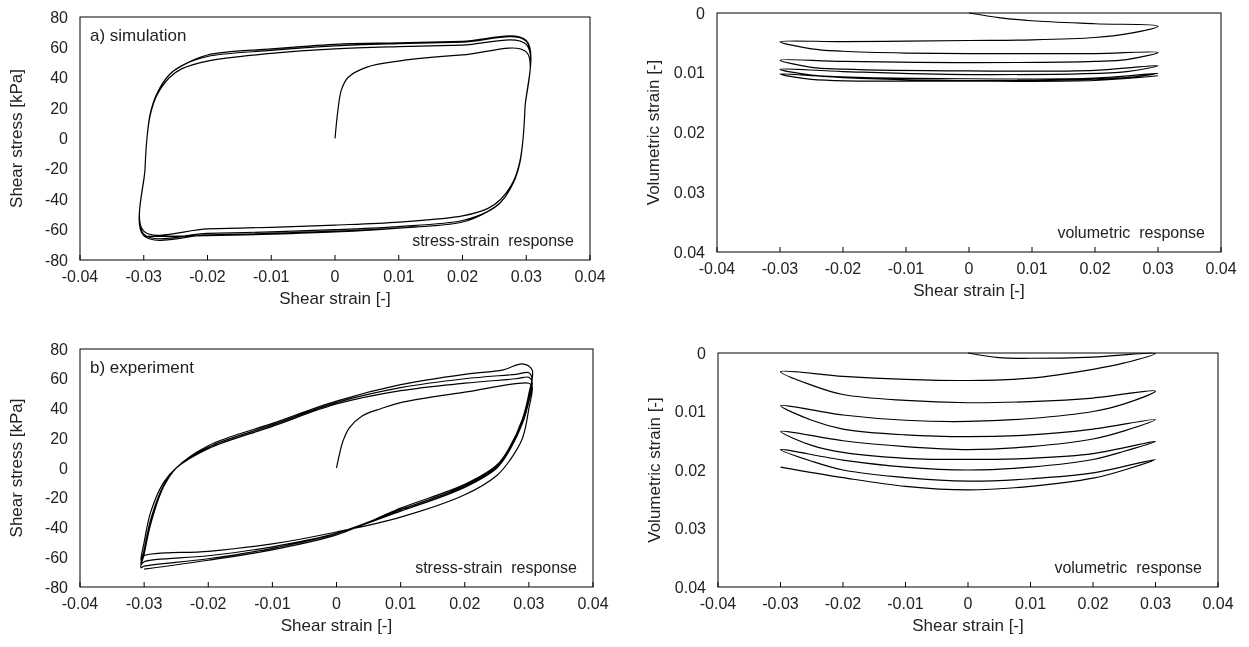 This screenshot has height=647, width=1249. What do you see at coordinates (142, 367) in the screenshot?
I see `annotation: b) experiment` at bounding box center [142, 367].